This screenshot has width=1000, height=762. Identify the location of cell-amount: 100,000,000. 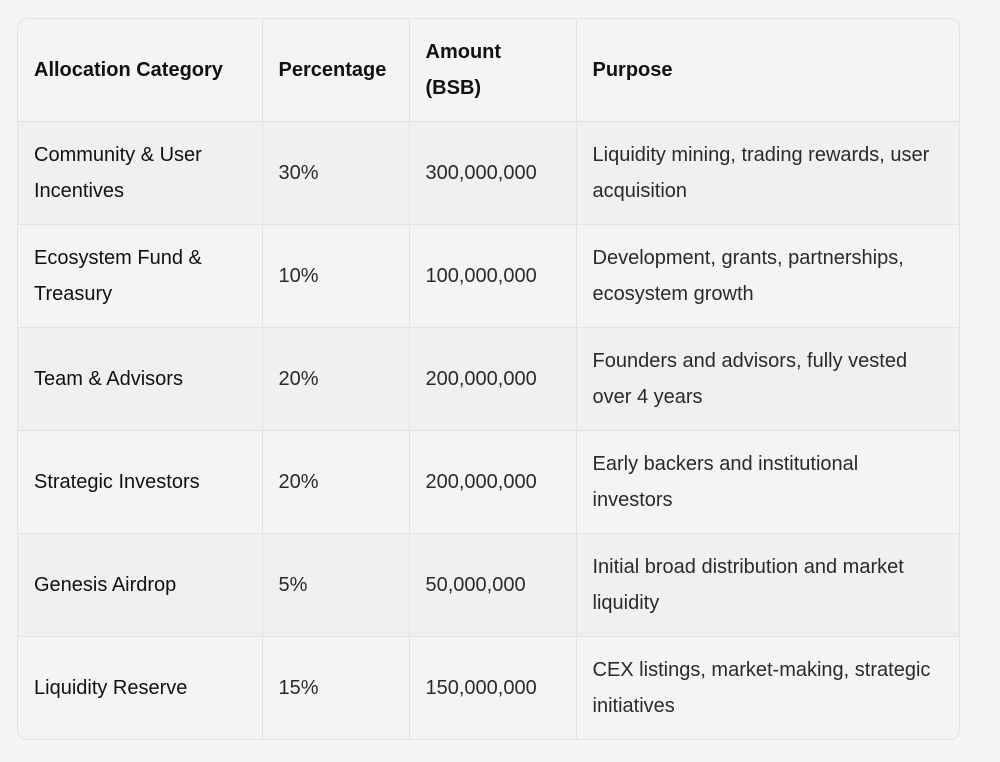
(493, 276).